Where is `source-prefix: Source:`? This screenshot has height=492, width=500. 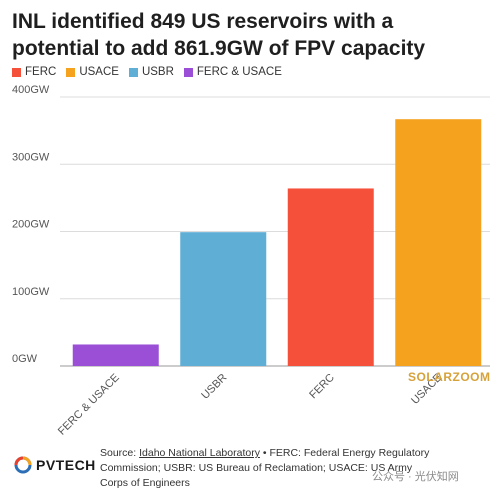
source-prefix: Source: is located at coordinates (120, 453).